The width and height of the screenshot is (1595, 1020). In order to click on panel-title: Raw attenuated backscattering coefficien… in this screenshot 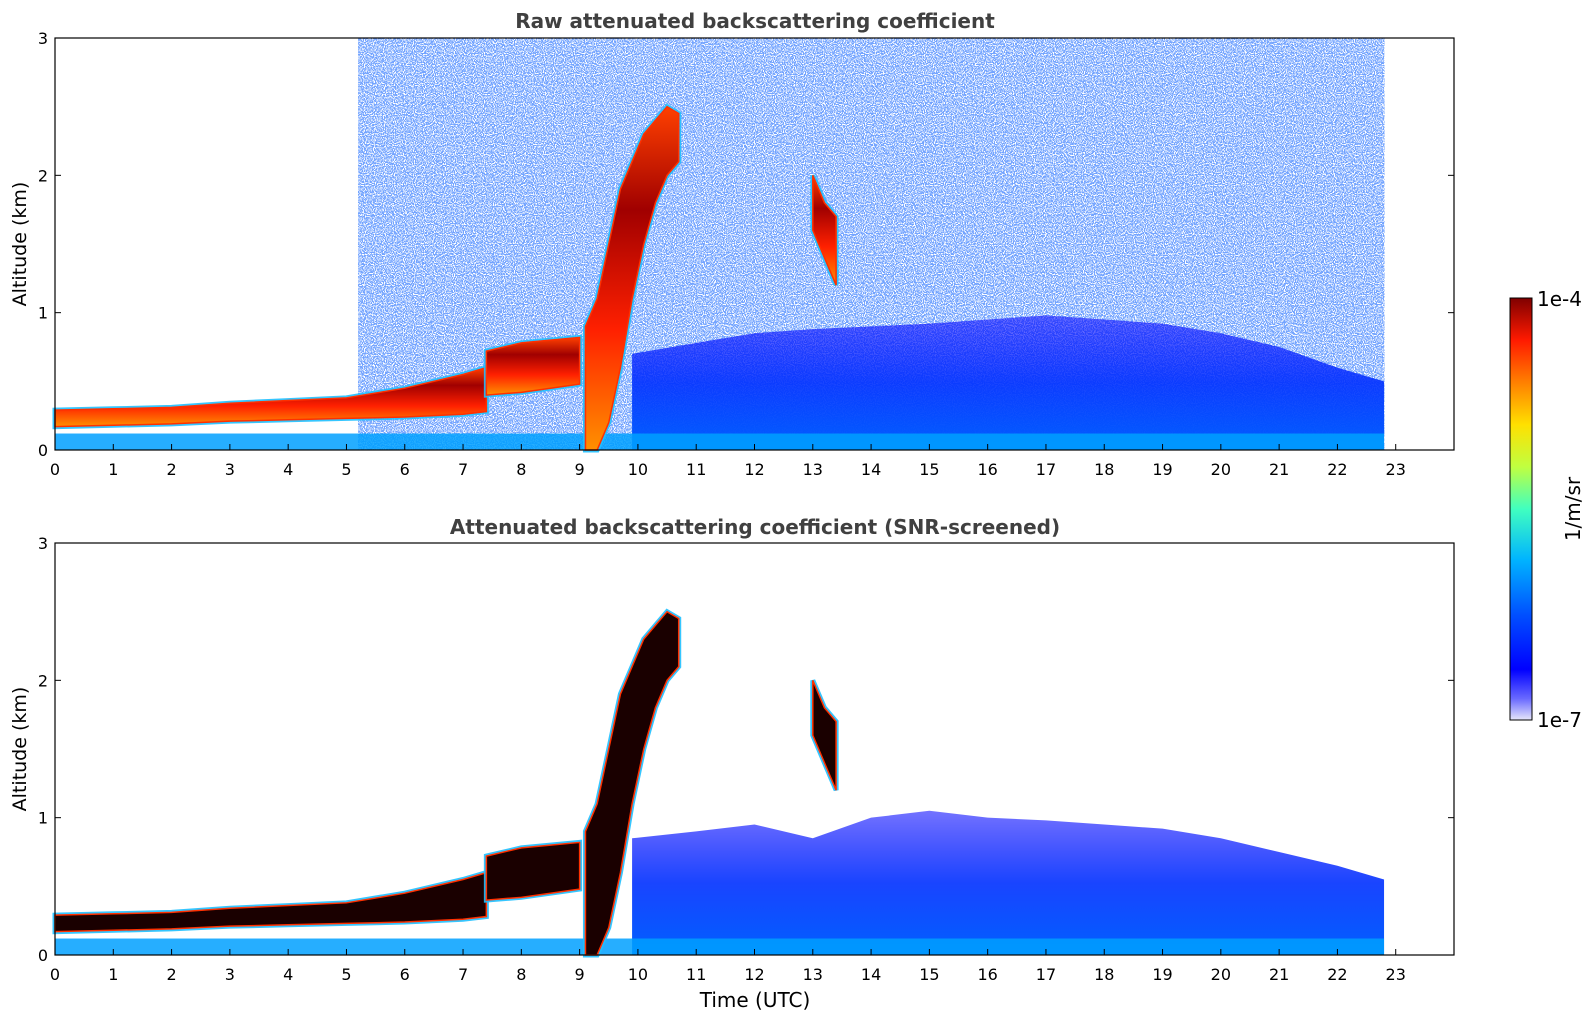, I will do `click(755, 21)`.